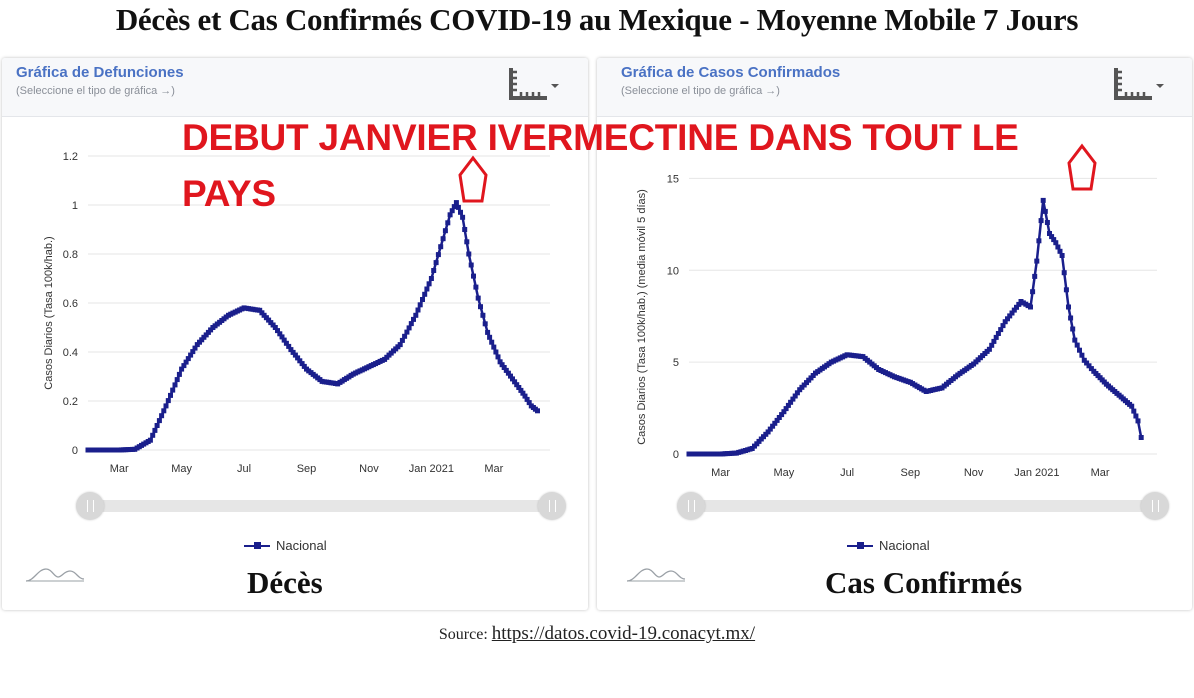  Describe the element at coordinates (1082, 167) in the screenshot. I see `peak-highlight-cases` at that location.